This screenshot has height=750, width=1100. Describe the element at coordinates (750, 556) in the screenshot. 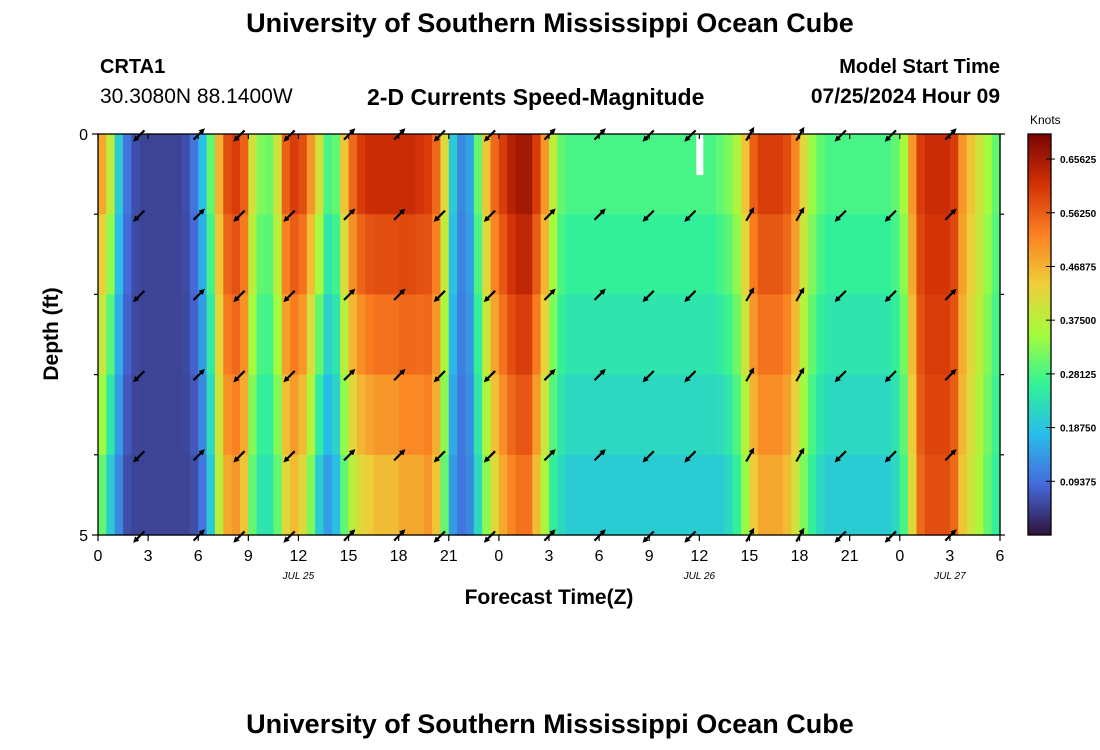

I see `x-tick-label: 15` at that location.